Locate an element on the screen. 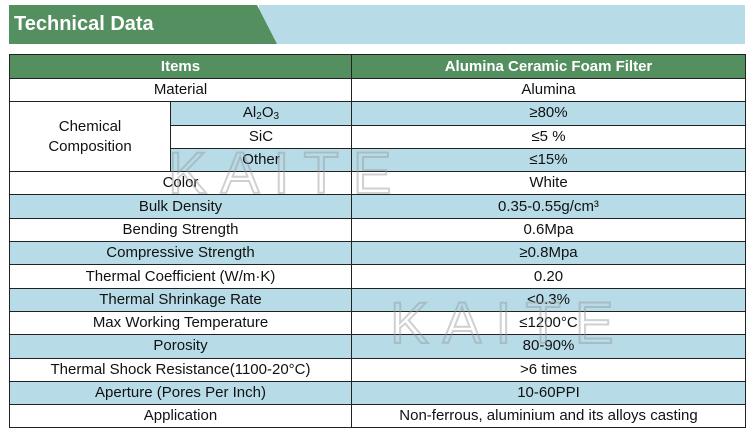 Image resolution: width=750 pixels, height=443 pixels. row-label: Bending Strength is located at coordinates (180, 230).